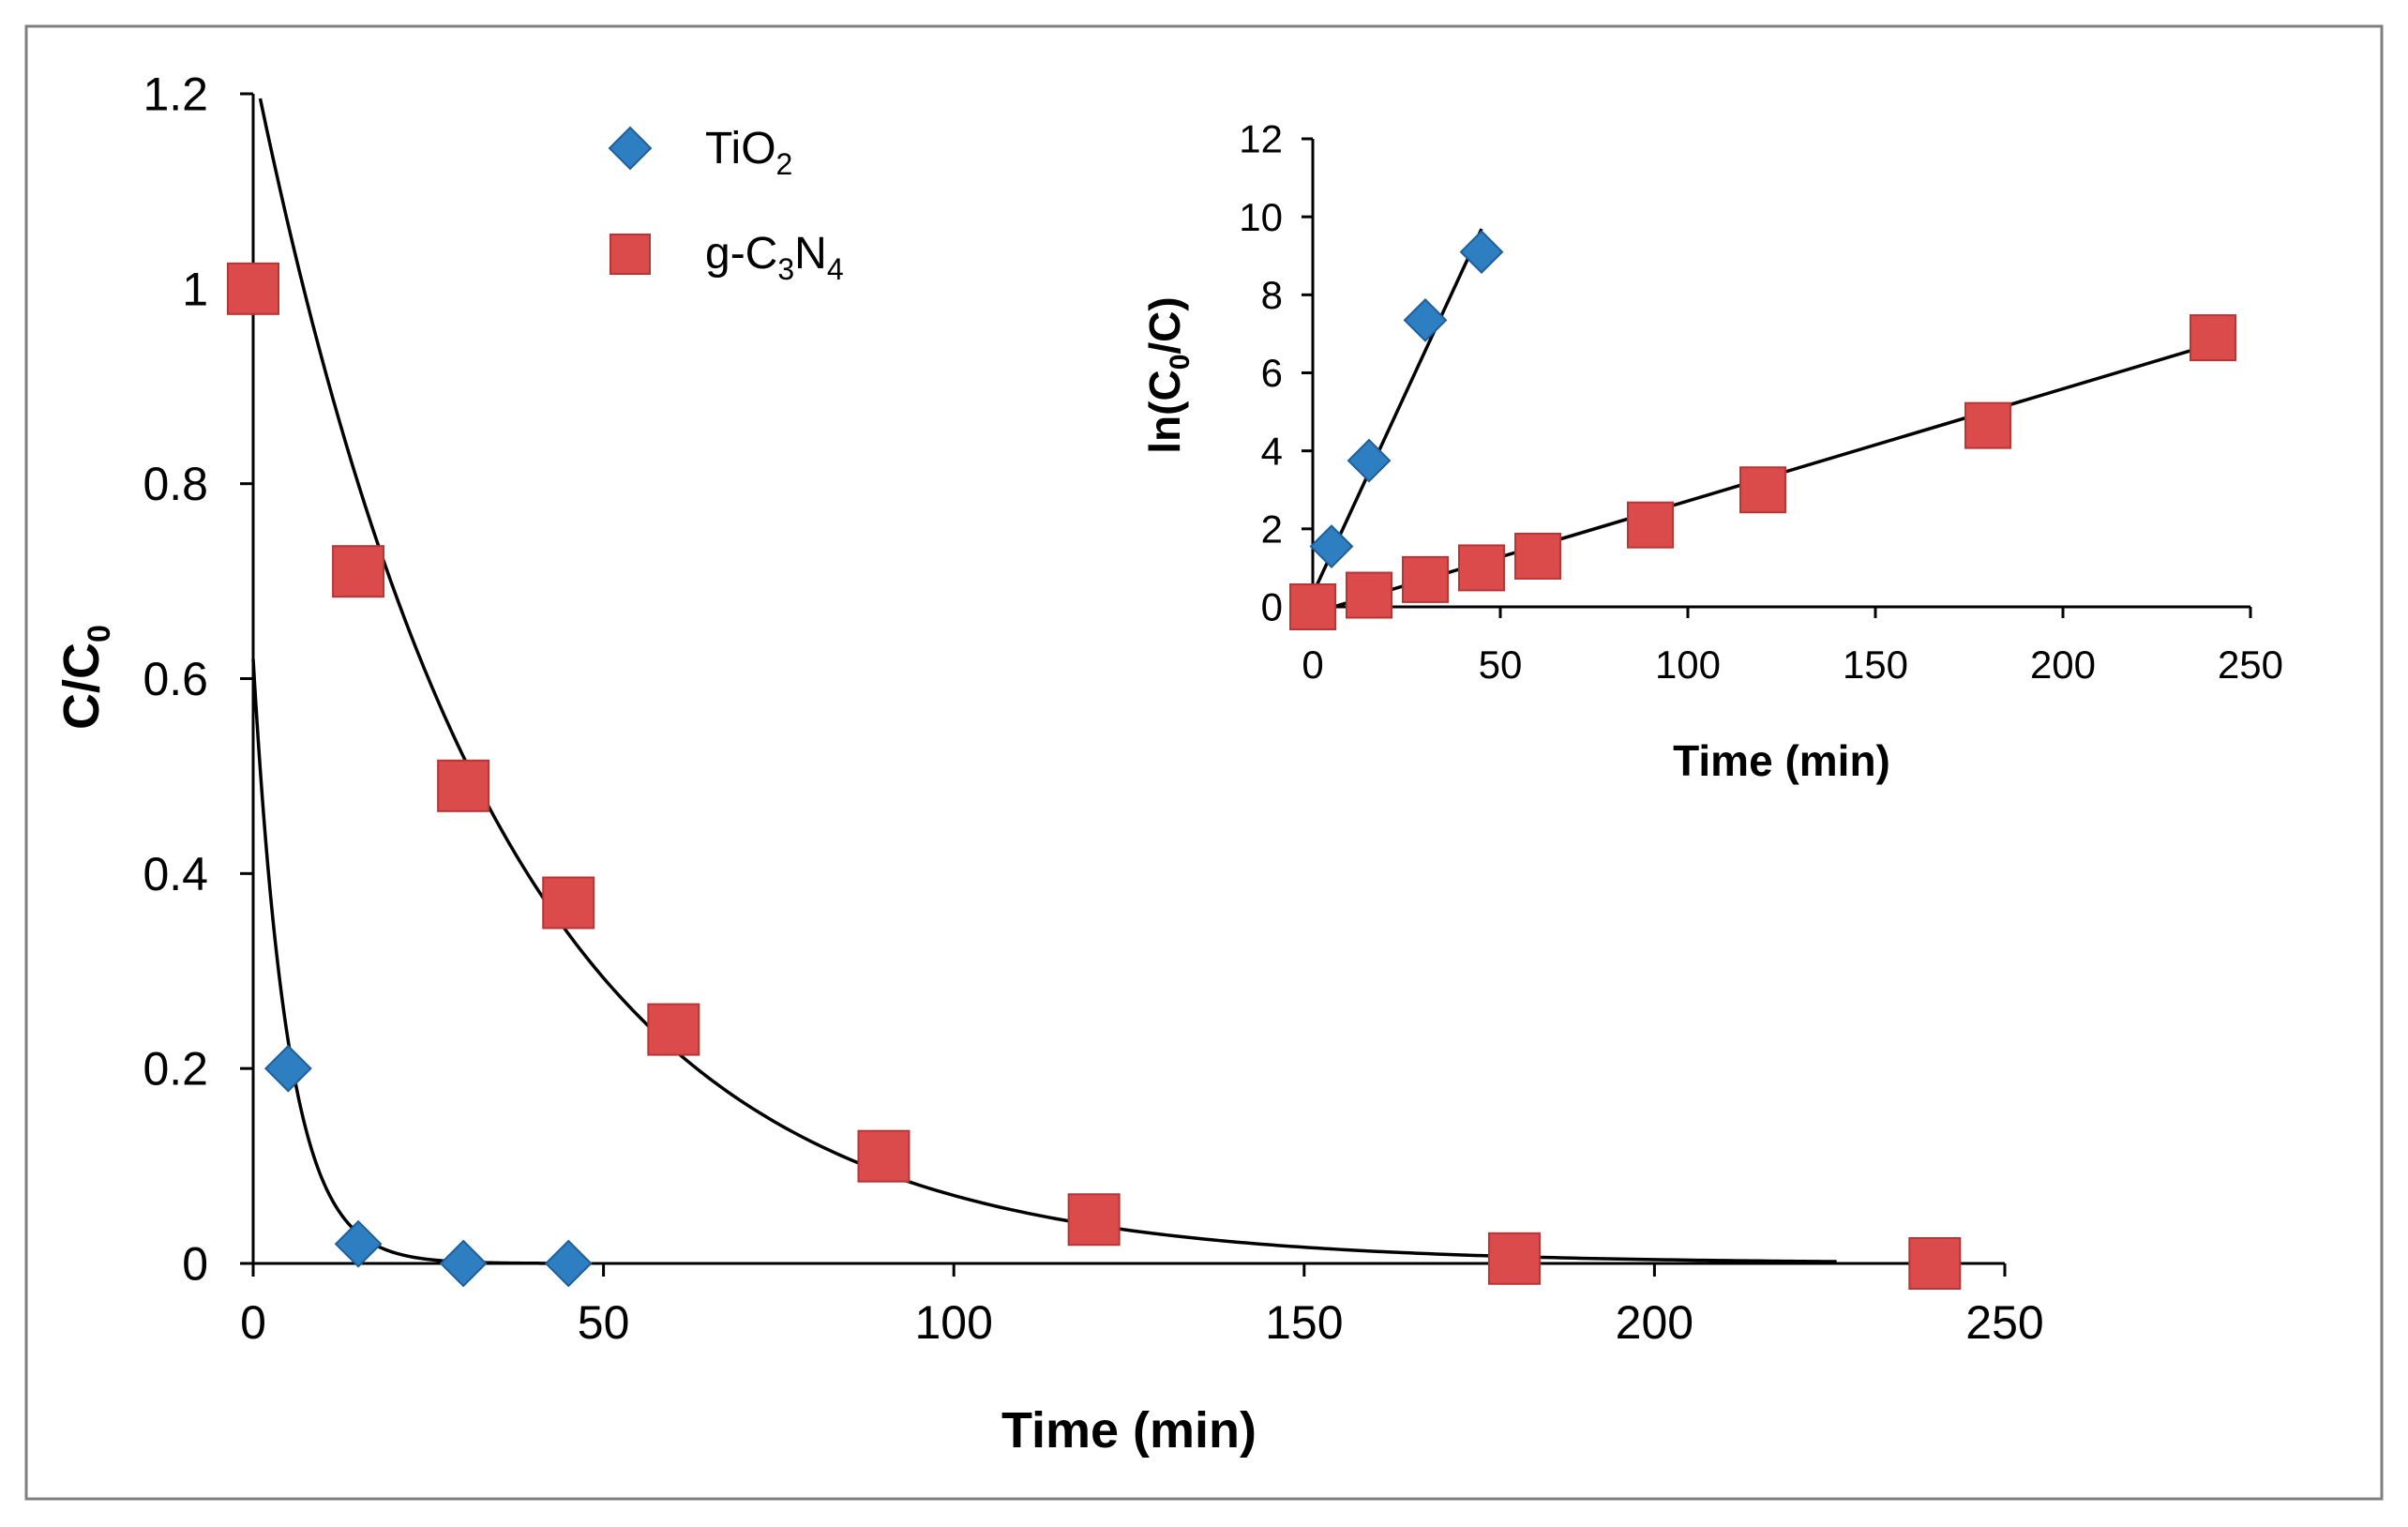 This screenshot has height=1527, width=2408. What do you see at coordinates (1875, 665) in the screenshot?
I see `inset-x-tick-label: 150` at bounding box center [1875, 665].